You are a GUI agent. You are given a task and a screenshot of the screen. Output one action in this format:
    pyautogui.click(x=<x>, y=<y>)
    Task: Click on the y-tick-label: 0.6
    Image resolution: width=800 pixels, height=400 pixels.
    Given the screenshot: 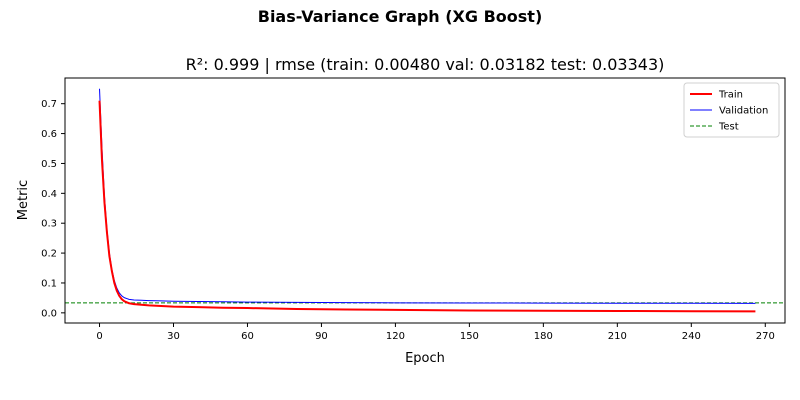 What is the action you would take?
    pyautogui.click(x=49, y=134)
    